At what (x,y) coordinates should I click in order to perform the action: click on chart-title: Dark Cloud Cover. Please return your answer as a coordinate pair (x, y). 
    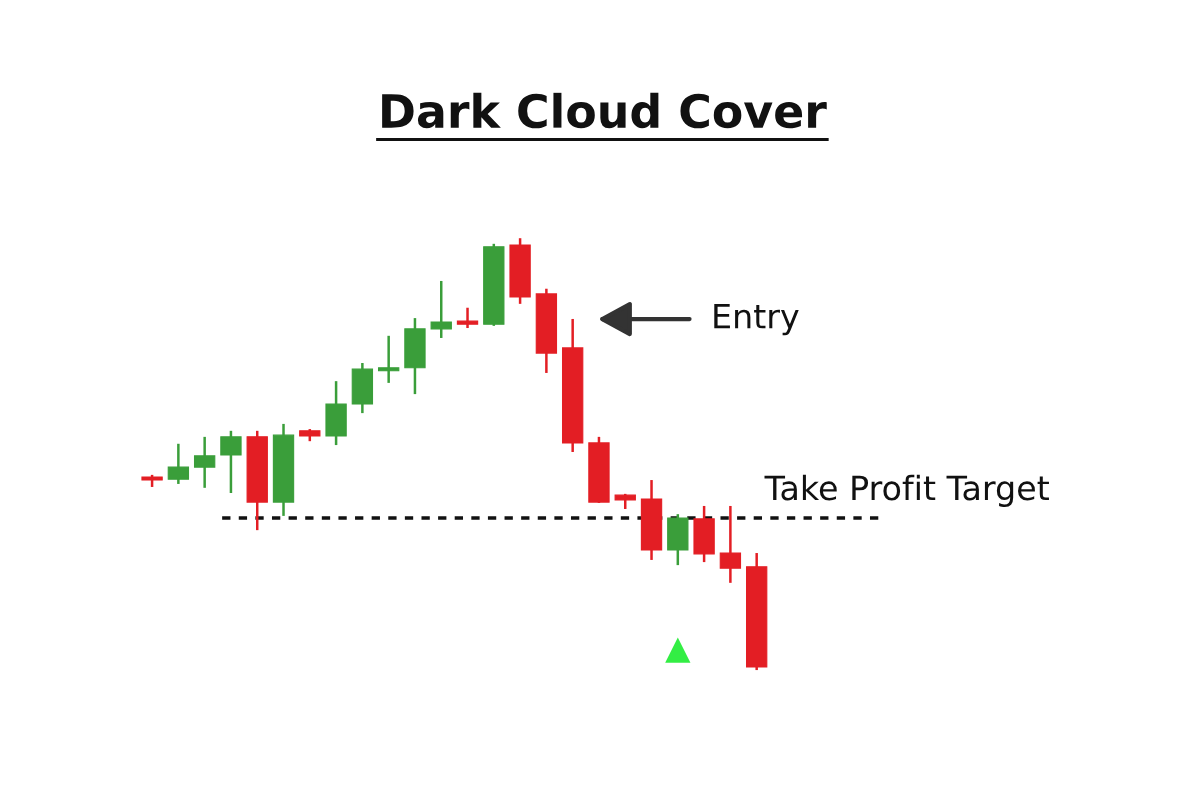
    Looking at the image, I should click on (604, 110).